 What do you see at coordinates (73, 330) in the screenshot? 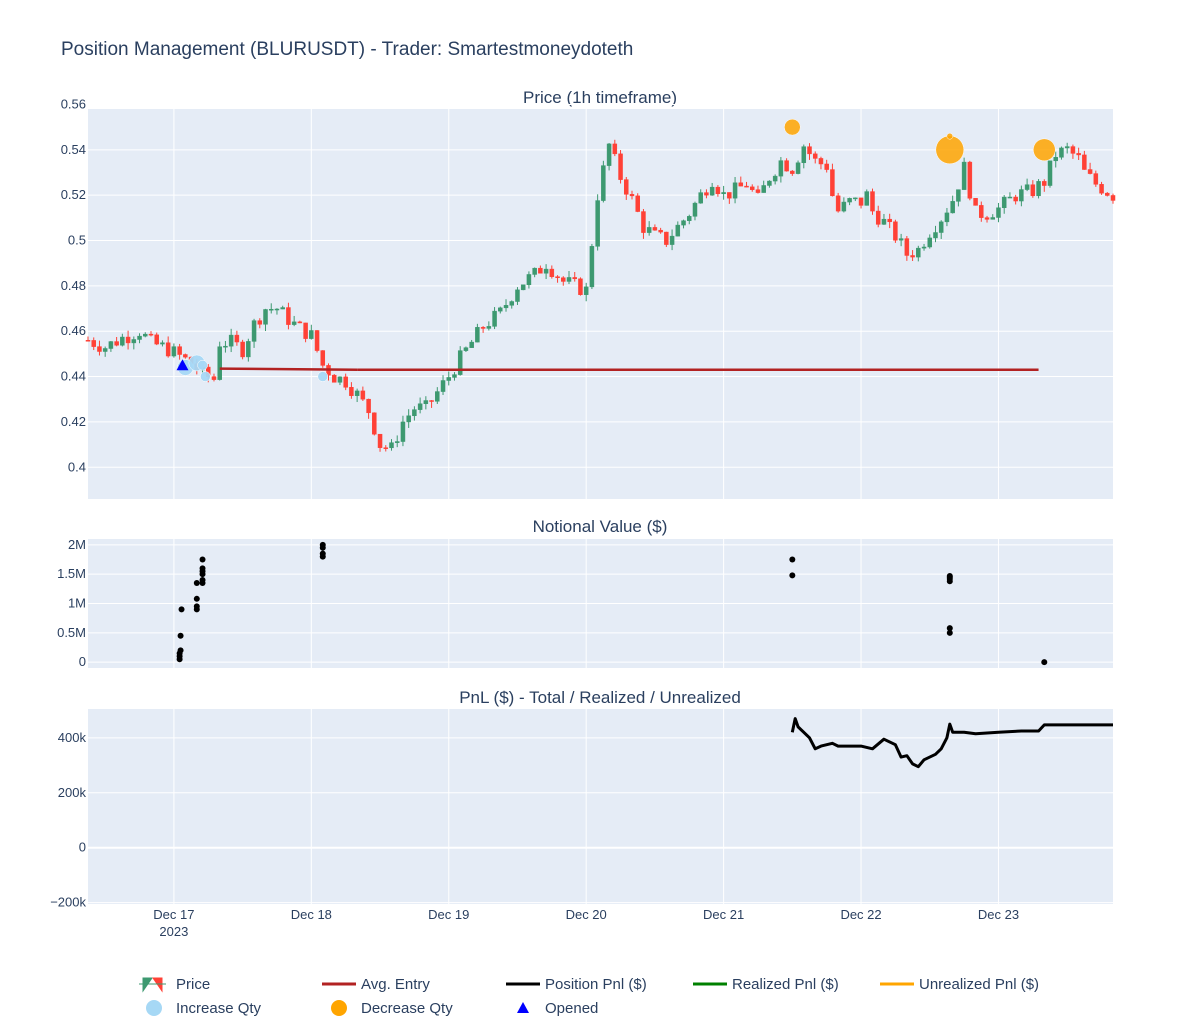
I see `y-tick-label: 0.46` at bounding box center [73, 330].